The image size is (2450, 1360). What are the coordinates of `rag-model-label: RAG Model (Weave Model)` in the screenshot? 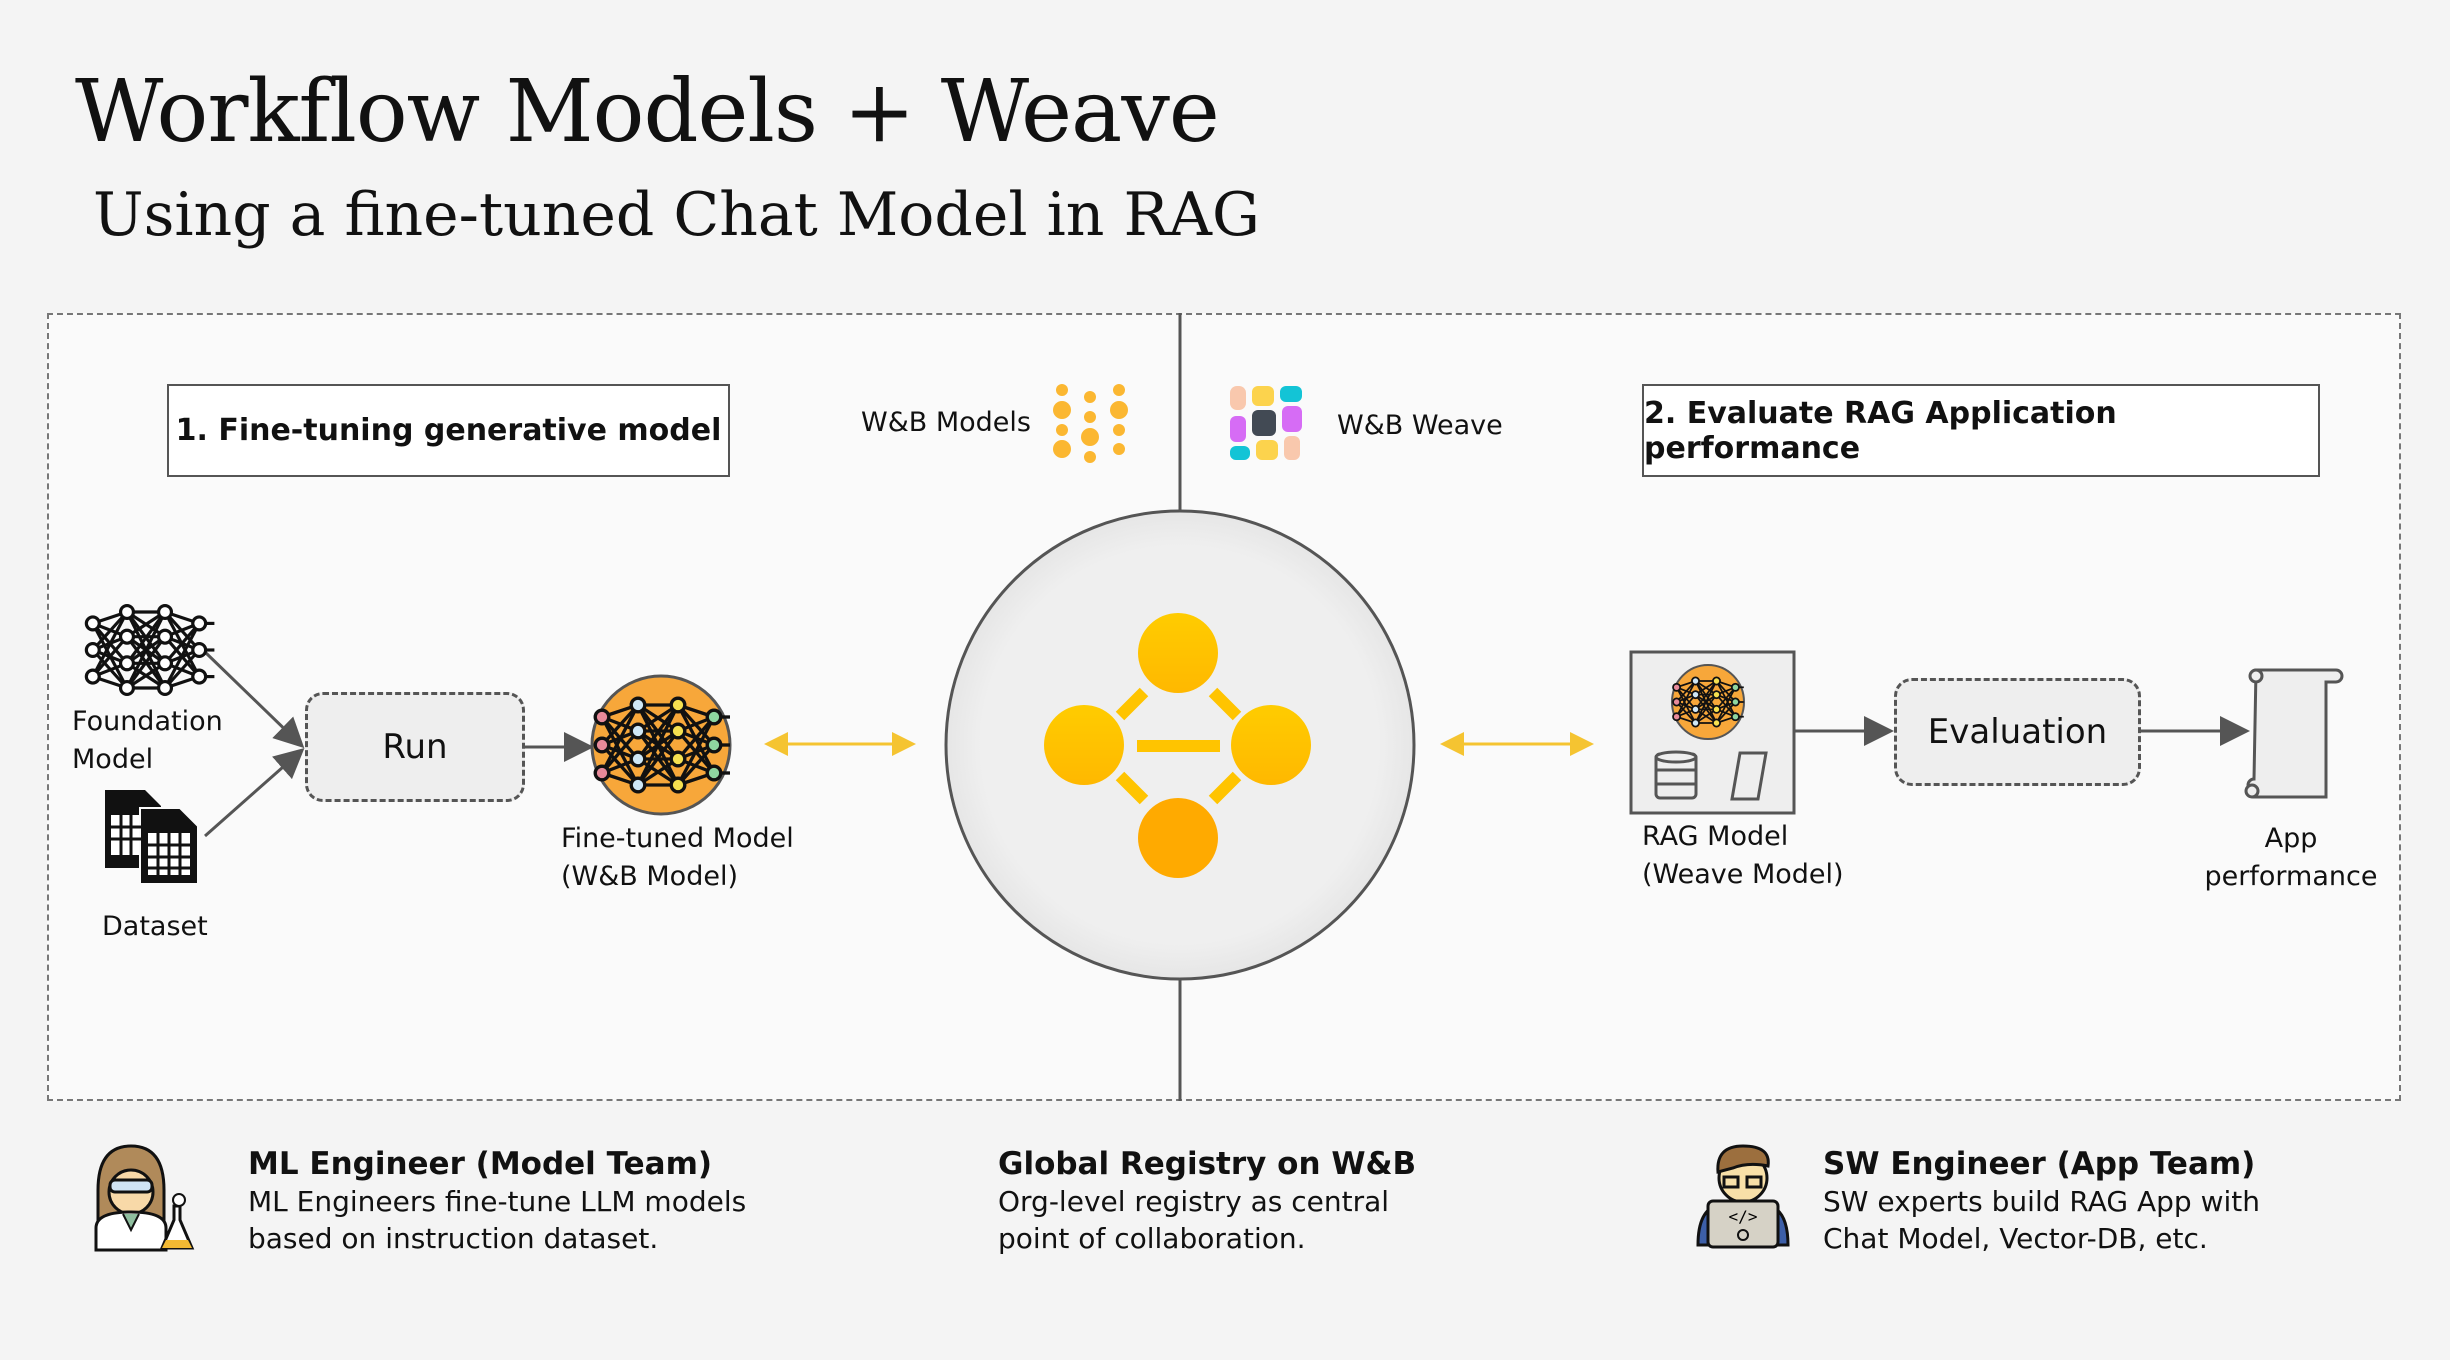 It's located at (1743, 856).